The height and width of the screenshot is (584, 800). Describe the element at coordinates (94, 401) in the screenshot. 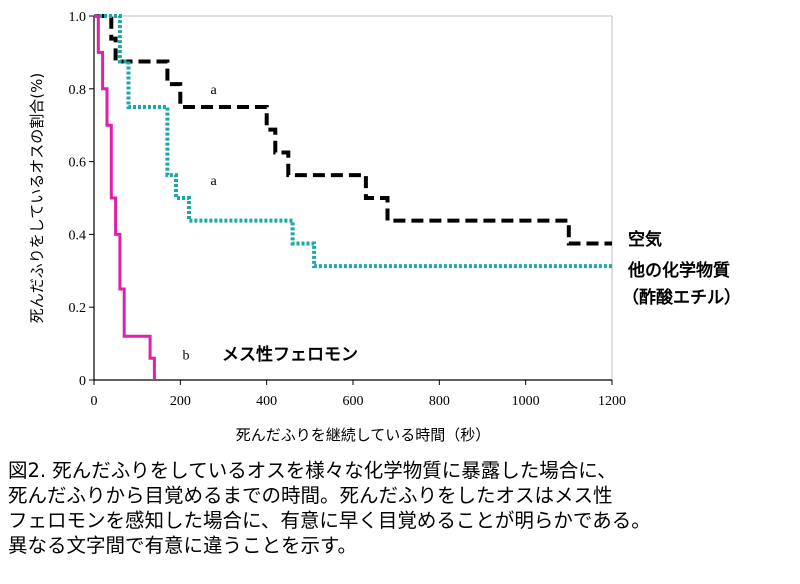

I see `x-tick-label: 0` at that location.